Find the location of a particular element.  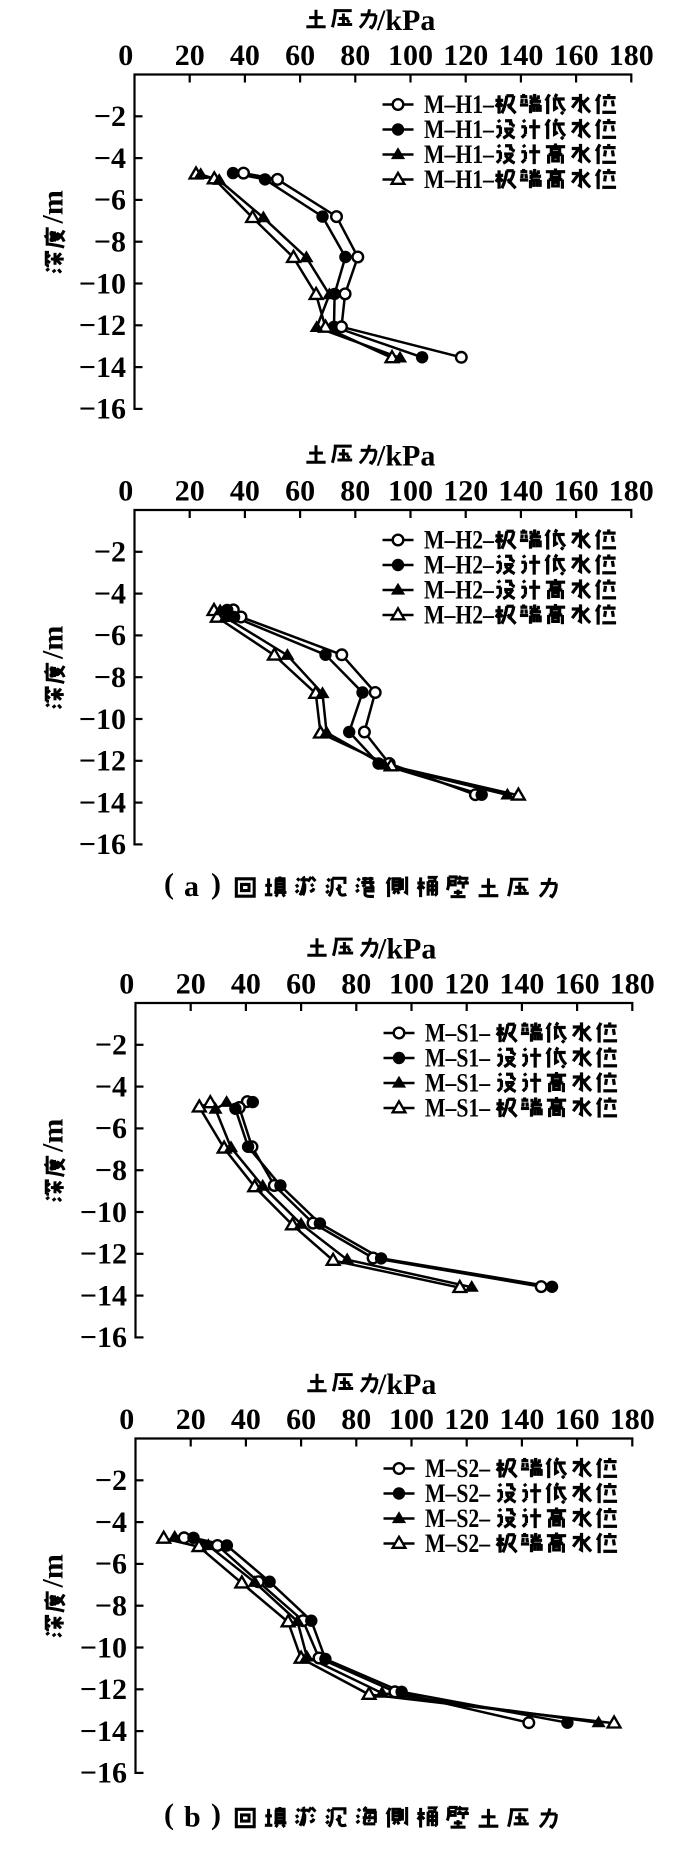

svg-text: a is located at coordinates (191, 886).